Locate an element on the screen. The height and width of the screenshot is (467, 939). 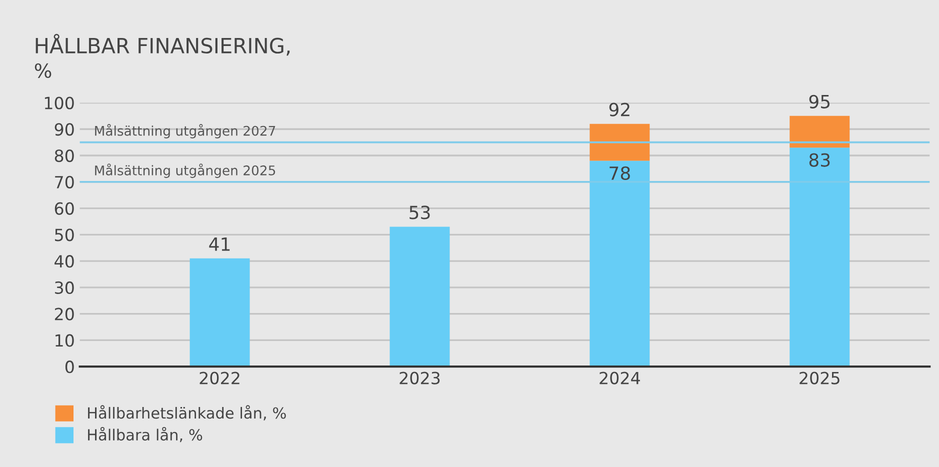
y-tick-label: 60 is located at coordinates (64, 208).